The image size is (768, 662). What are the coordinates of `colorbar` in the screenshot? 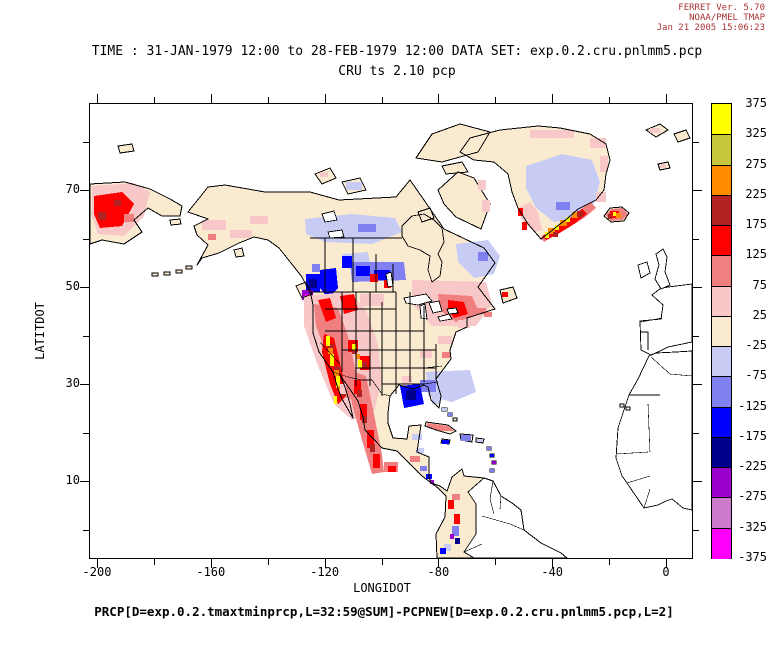 It's located at (721, 331).